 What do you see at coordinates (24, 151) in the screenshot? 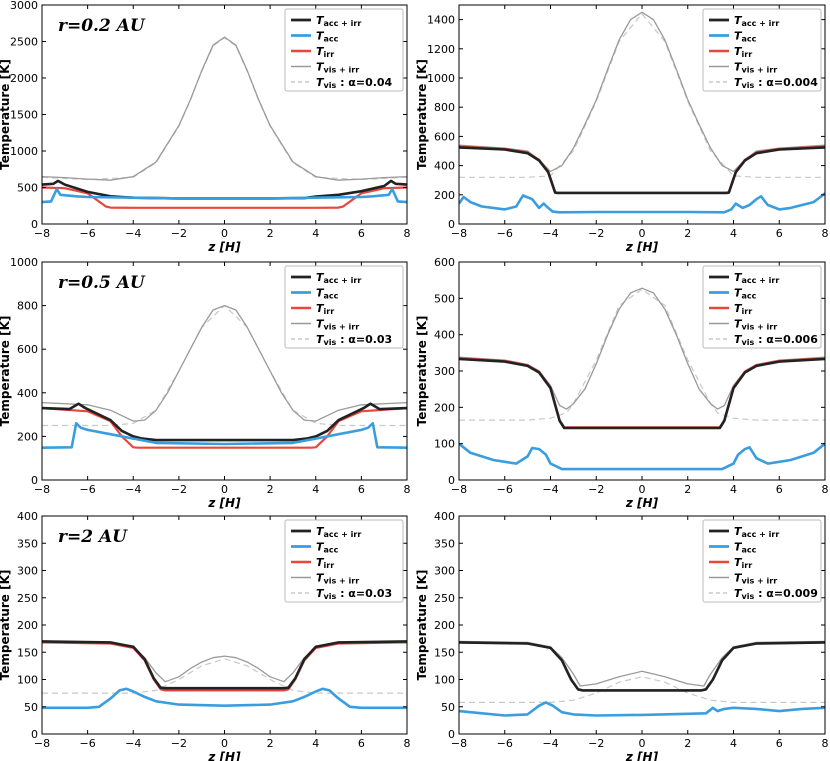
I see `y-tick-label: 1000` at bounding box center [24, 151].